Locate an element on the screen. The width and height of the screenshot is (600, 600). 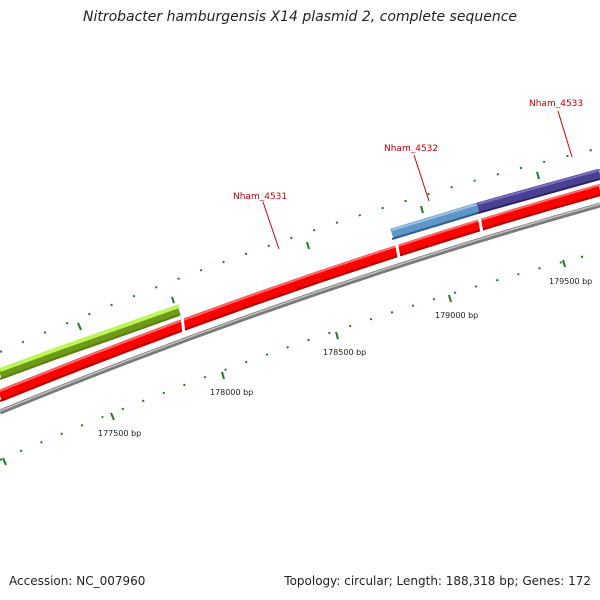
scale-label-178000: 178000 bp is located at coordinates (231, 392).